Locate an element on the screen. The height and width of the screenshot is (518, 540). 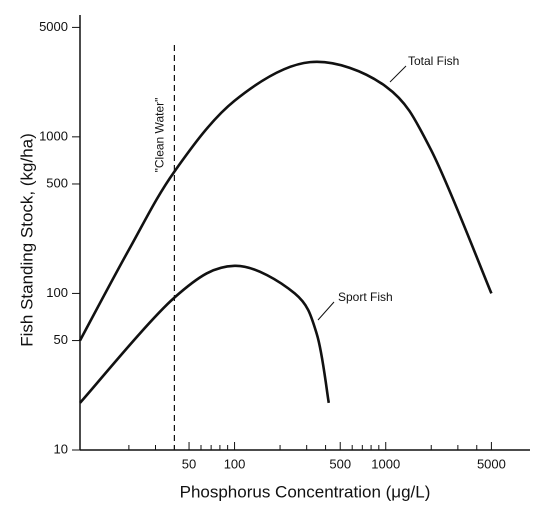
x-tick-label: 1000 is located at coordinates (385, 463).